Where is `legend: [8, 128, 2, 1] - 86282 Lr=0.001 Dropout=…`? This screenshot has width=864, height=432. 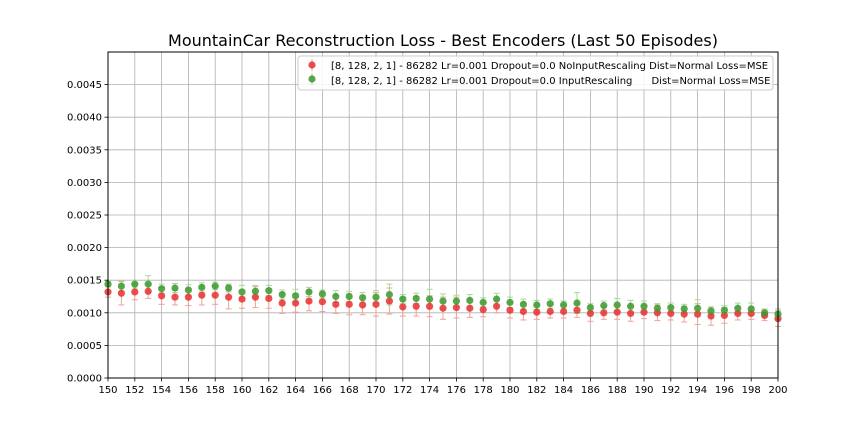 legend: [8, 128, 2, 1] - 86282 Lr=0.001 Dropout=… is located at coordinates (535, 73).